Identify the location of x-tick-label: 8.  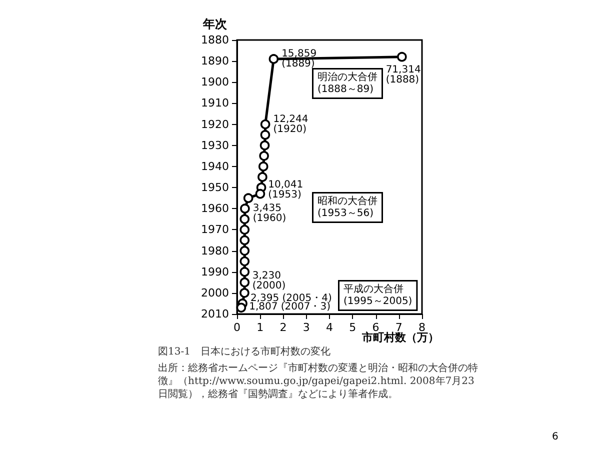
(422, 327).